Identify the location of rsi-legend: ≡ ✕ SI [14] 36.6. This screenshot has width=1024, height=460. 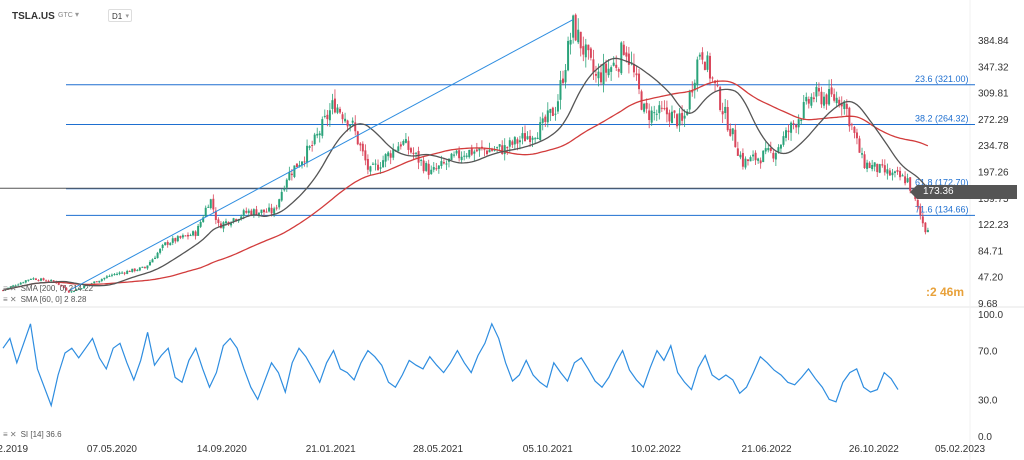
(32, 434).